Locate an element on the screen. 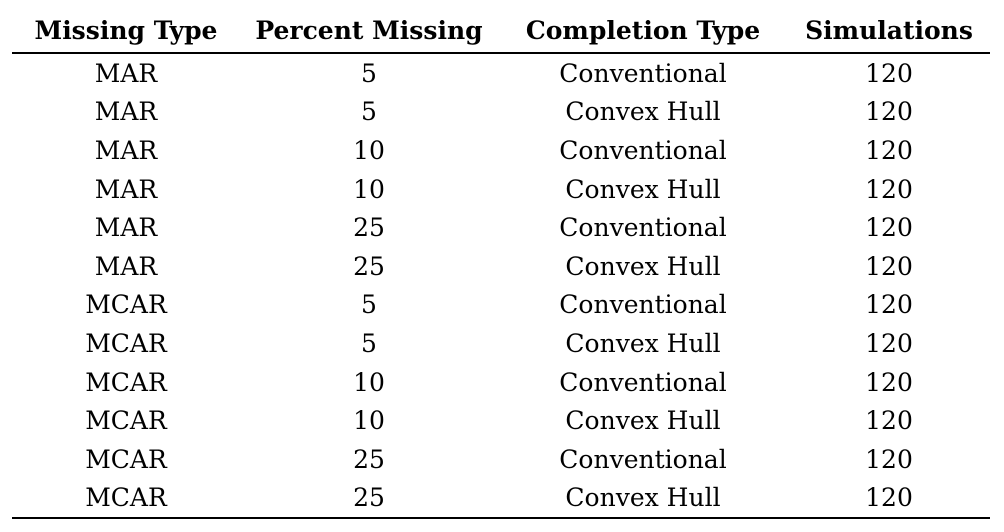 This screenshot has height=532, width=1004. header-missing-type: Missing Type is located at coordinates (126, 31).